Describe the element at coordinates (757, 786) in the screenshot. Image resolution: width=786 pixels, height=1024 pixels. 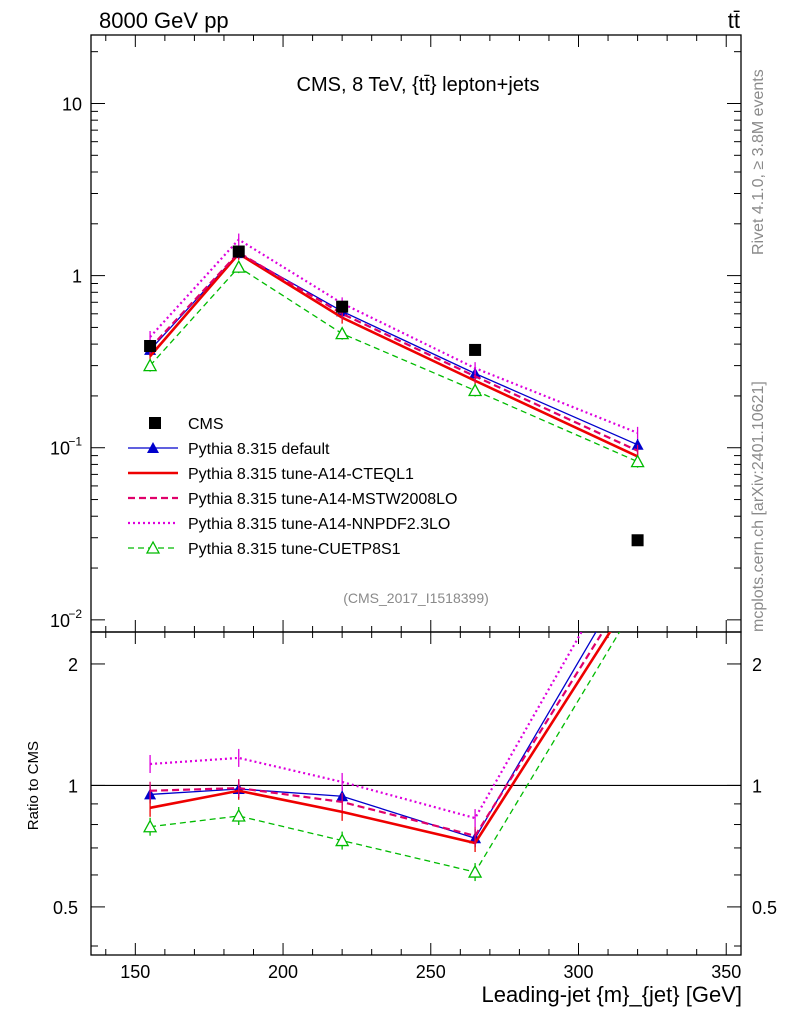
I see `ratio-y-tick-label-right: 1` at that location.